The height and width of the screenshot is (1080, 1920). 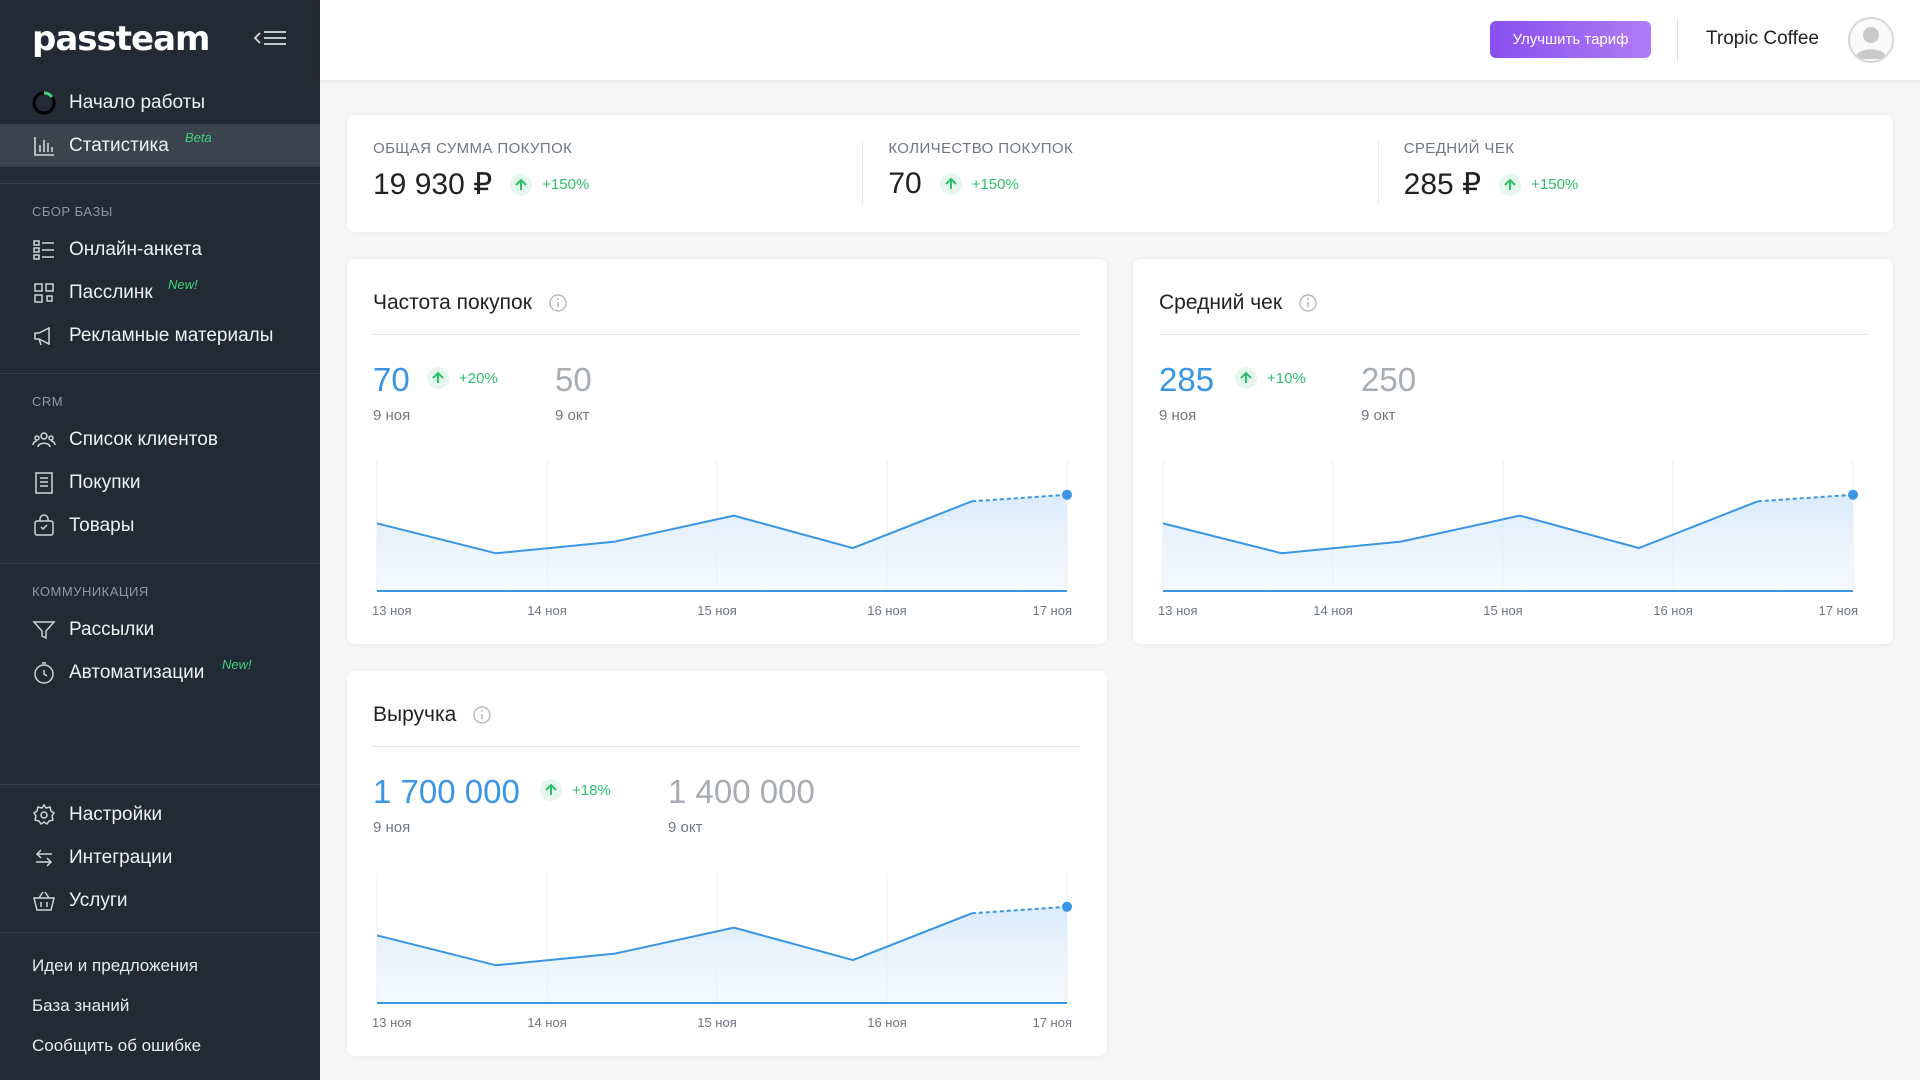 I want to click on sidebar-item-label: Пасслинк, so click(x=111, y=292).